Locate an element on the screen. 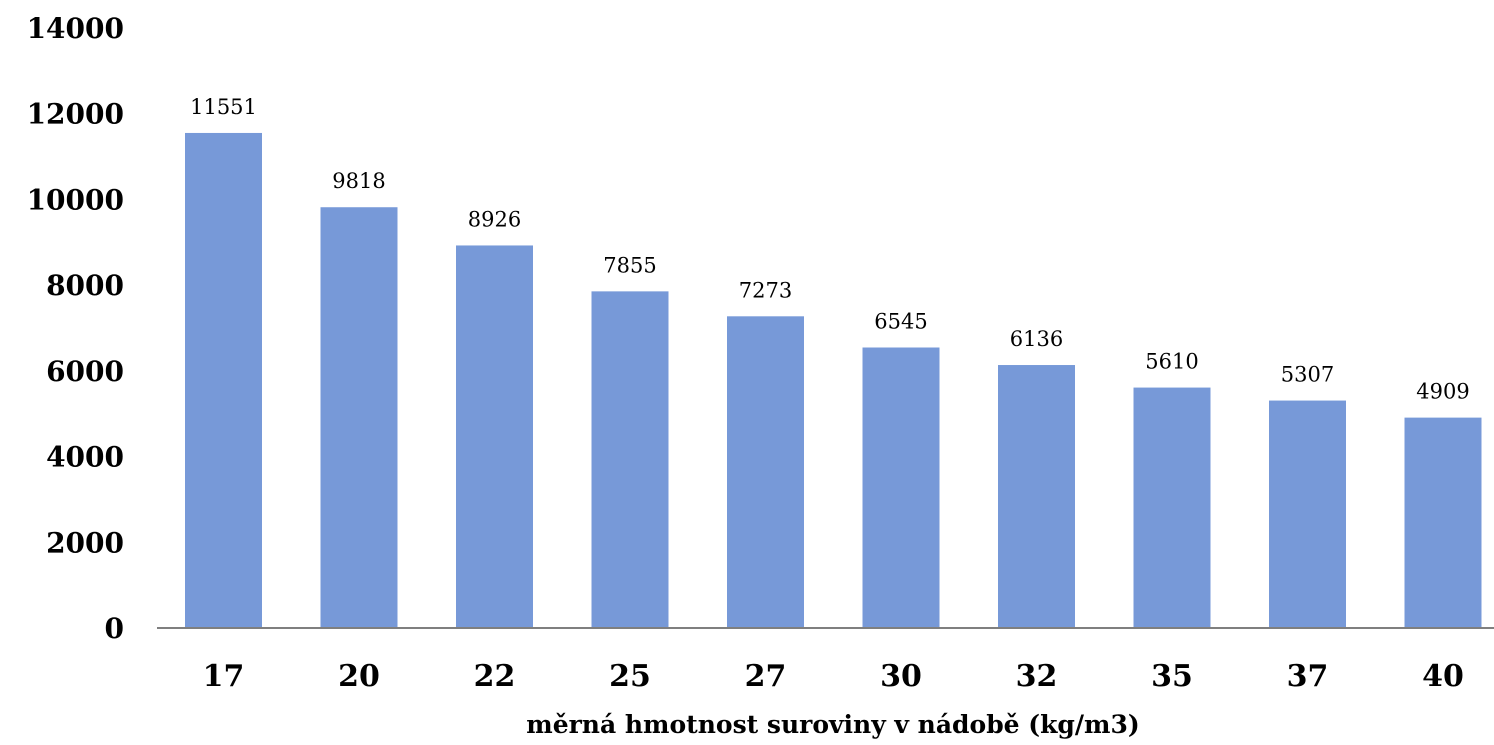 Image resolution: width=1494 pixels, height=745 pixels. bar-value-label: 11551 is located at coordinates (223, 107).